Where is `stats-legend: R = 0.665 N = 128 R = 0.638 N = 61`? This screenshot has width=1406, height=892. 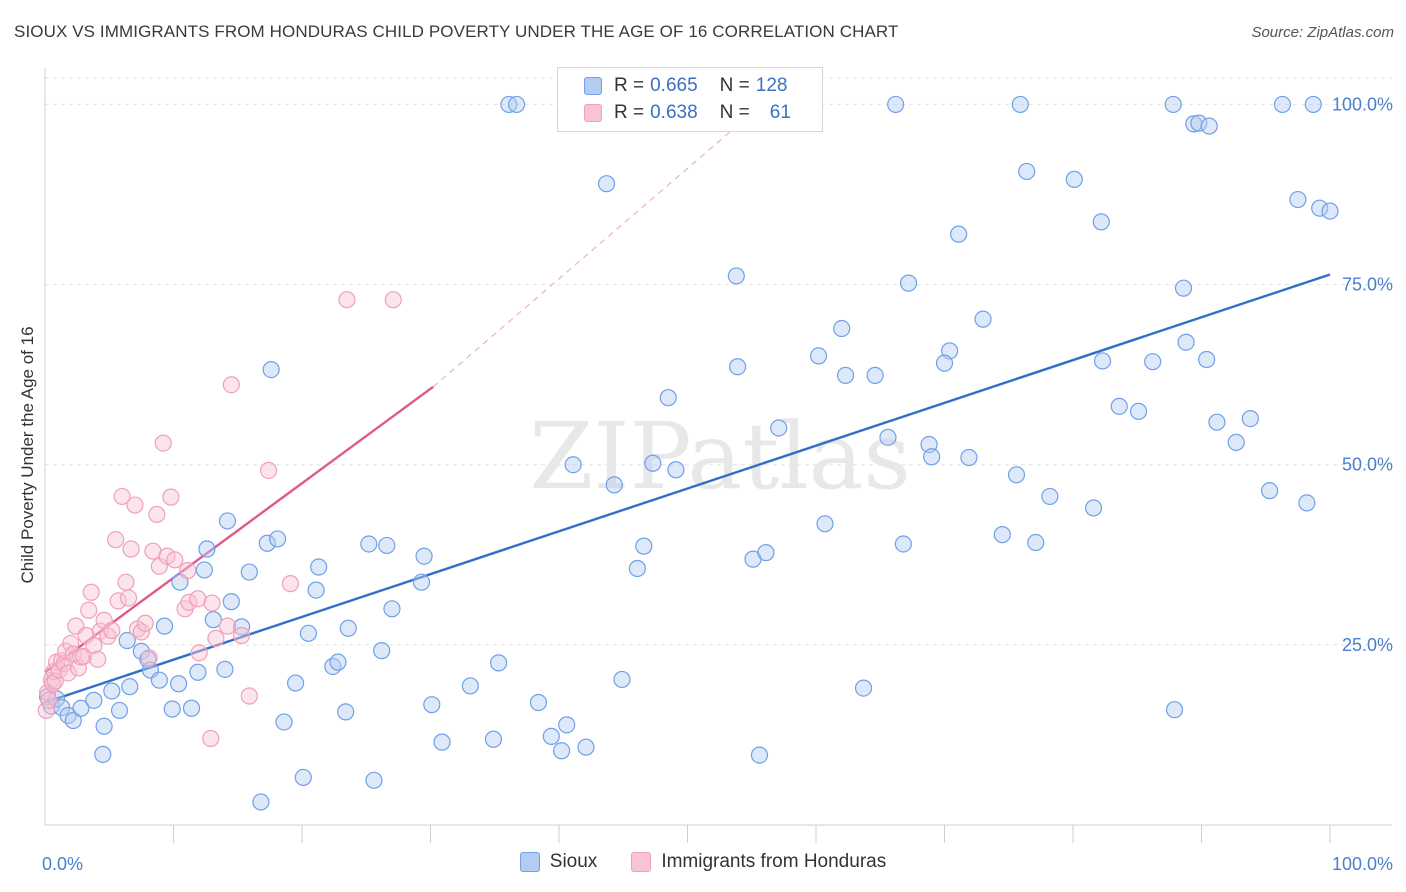
stats-legend: R = 0.665 N = 128 R = 0.638 N = 61 is located at coordinates (690, 99).